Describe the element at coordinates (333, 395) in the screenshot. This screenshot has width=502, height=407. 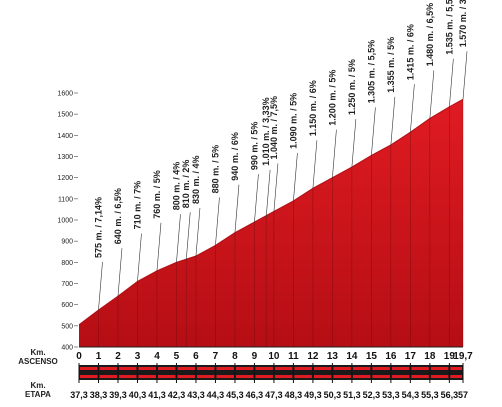
I see `x-tick-etapa: 50,3` at that location.